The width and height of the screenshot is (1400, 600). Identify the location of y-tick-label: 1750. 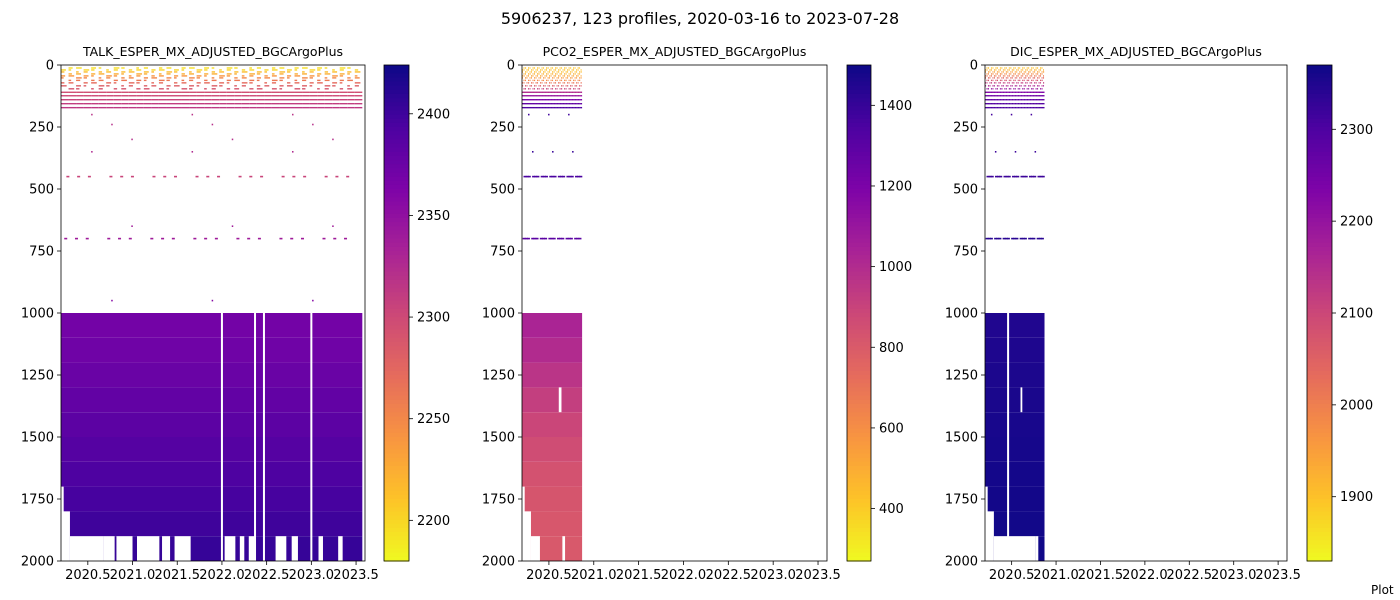
(961, 500).